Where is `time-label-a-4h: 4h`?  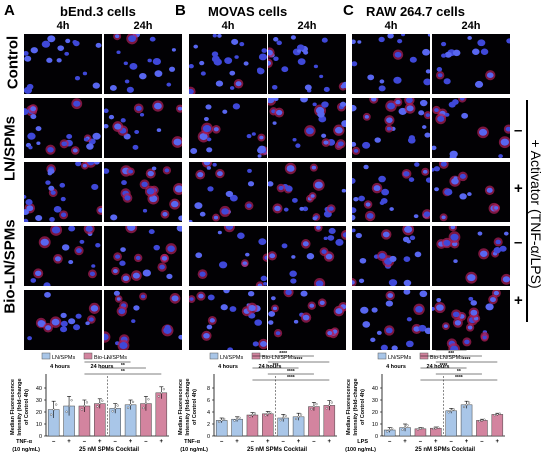
time-label-a-4h: 4h is located at coordinates (63, 26).